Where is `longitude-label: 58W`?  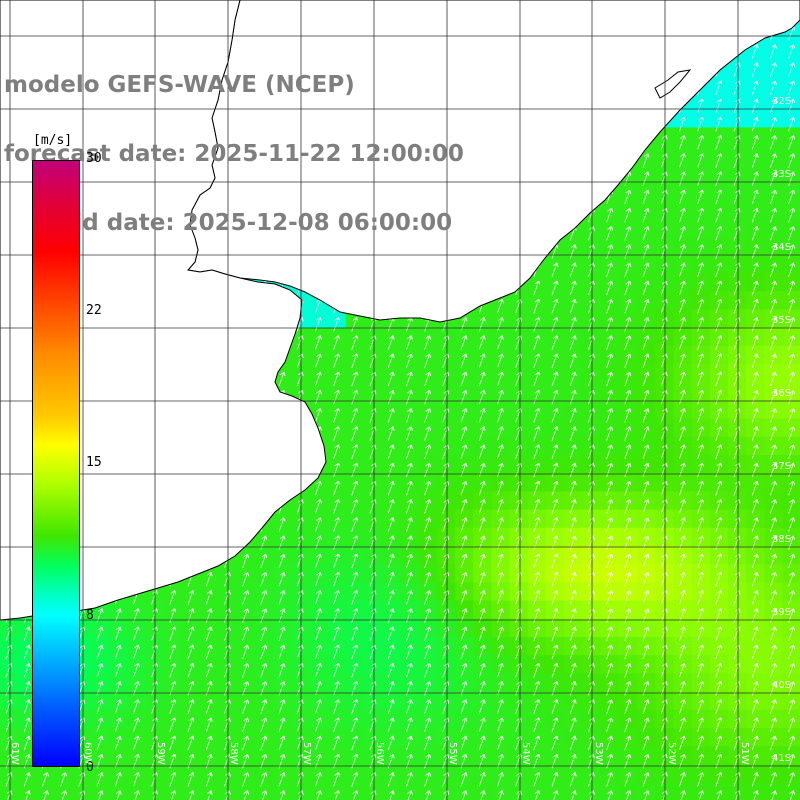
longitude-label: 58W is located at coordinates (233, 753).